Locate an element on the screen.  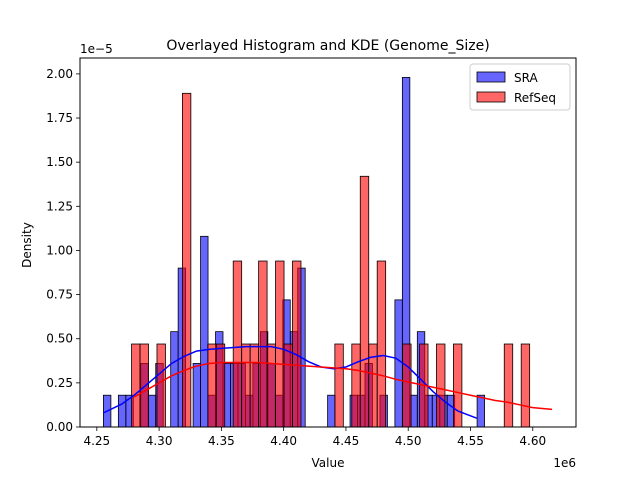
x-tick-label: 4.60 is located at coordinates (532, 441).